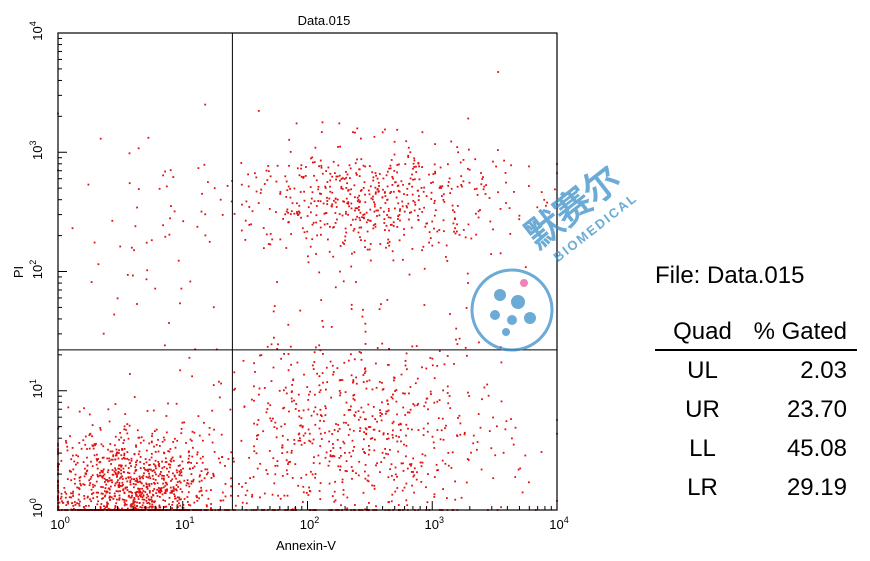 This screenshot has height=561, width=870. I want to click on x-tick-label: 103, so click(434, 523).